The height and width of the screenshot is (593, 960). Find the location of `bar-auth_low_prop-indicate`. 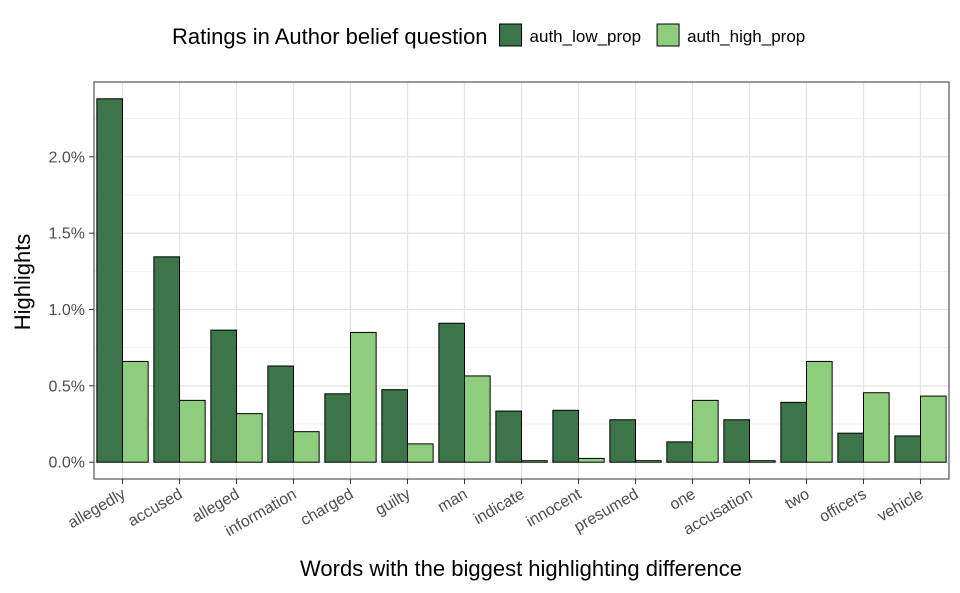

bar-auth_low_prop-indicate is located at coordinates (509, 436).